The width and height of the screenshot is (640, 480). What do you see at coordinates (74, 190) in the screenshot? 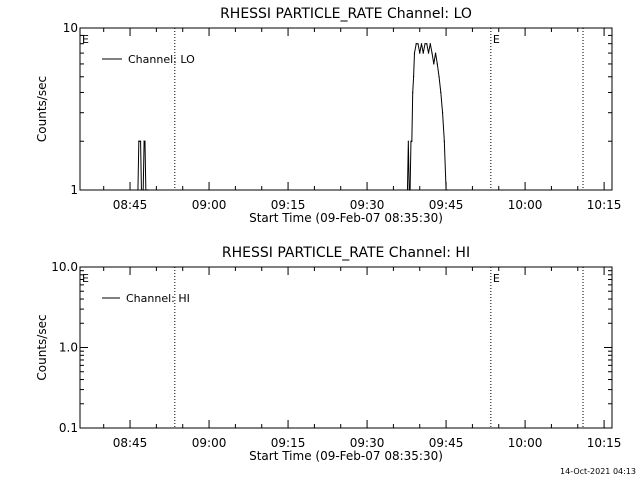
I see `y-tick-label: 1` at bounding box center [74, 190].